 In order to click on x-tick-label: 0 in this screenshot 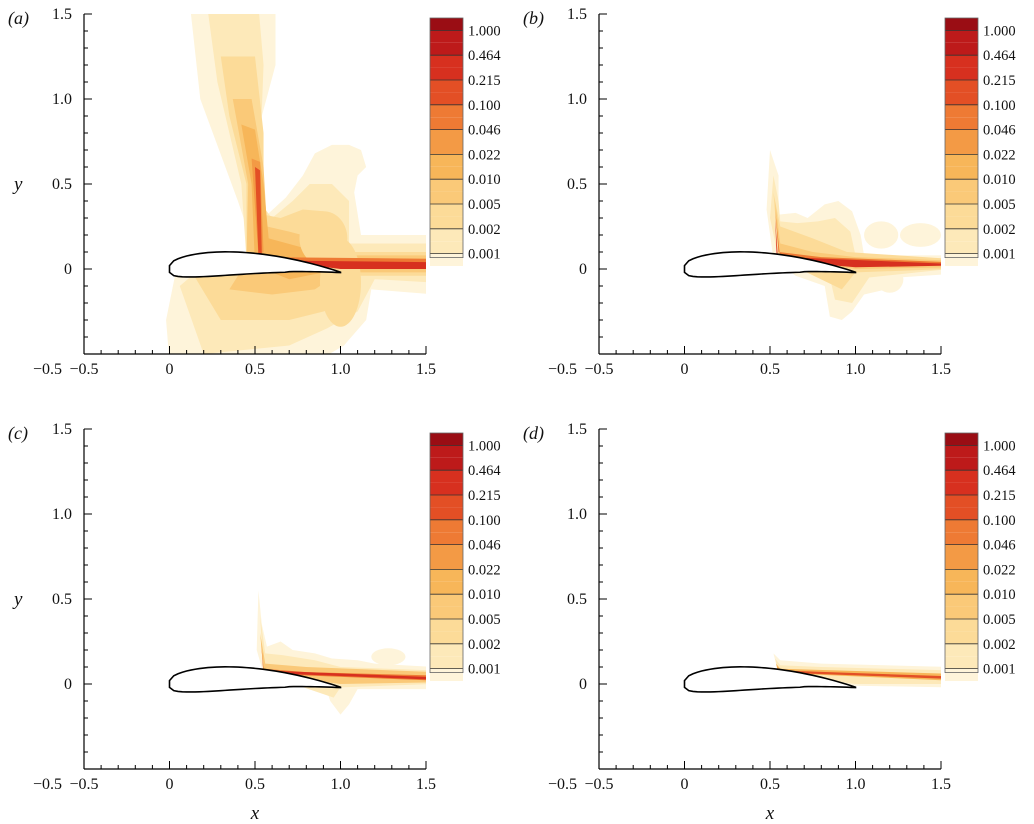, I will do `click(170, 369)`.